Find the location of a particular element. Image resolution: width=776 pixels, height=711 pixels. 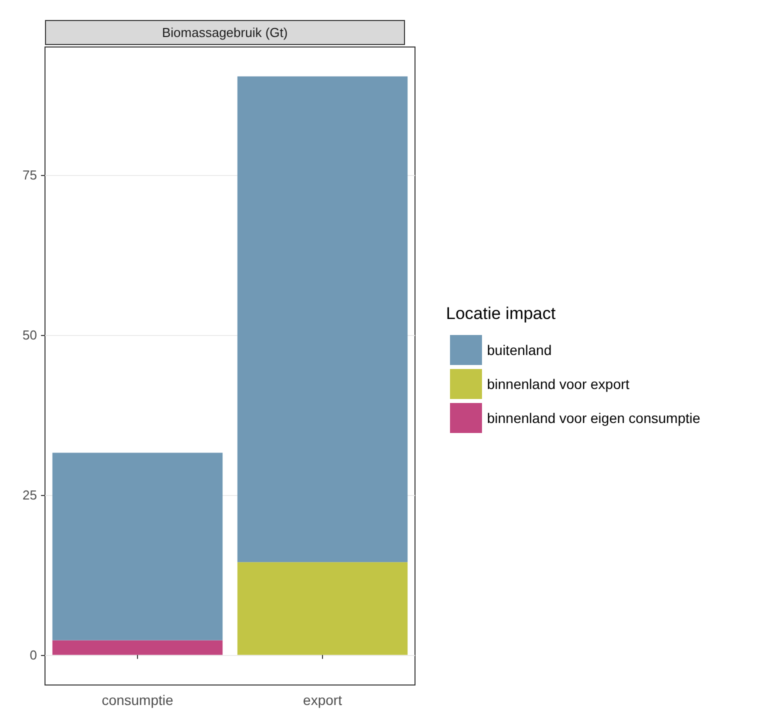

y-tick-label: 0 is located at coordinates (33, 654).